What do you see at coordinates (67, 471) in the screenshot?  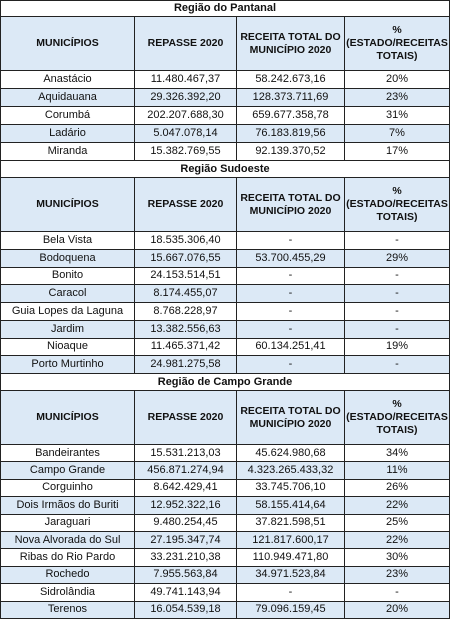 I see `municipality: Campo Grande` at bounding box center [67, 471].